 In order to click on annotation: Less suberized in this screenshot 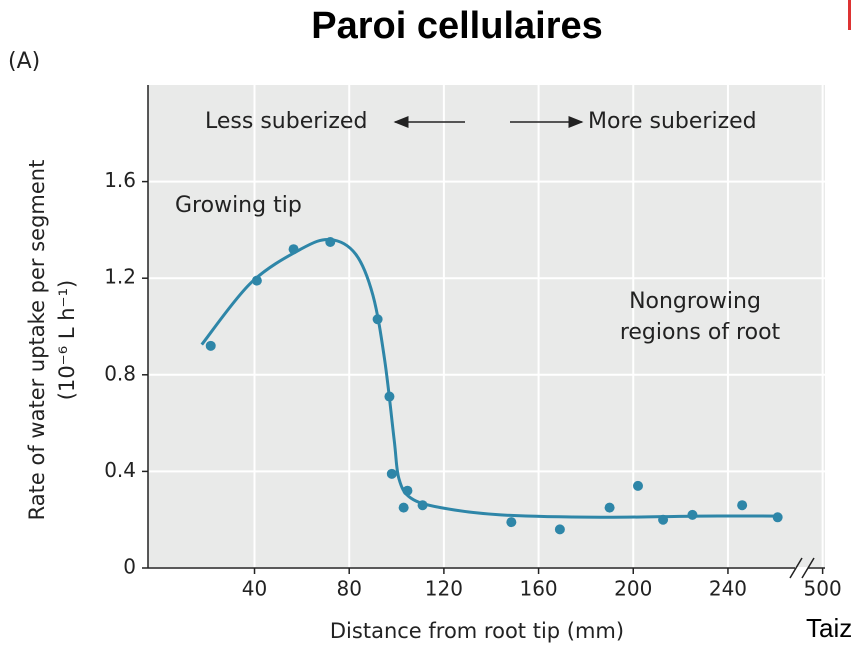, I will do `click(286, 121)`.